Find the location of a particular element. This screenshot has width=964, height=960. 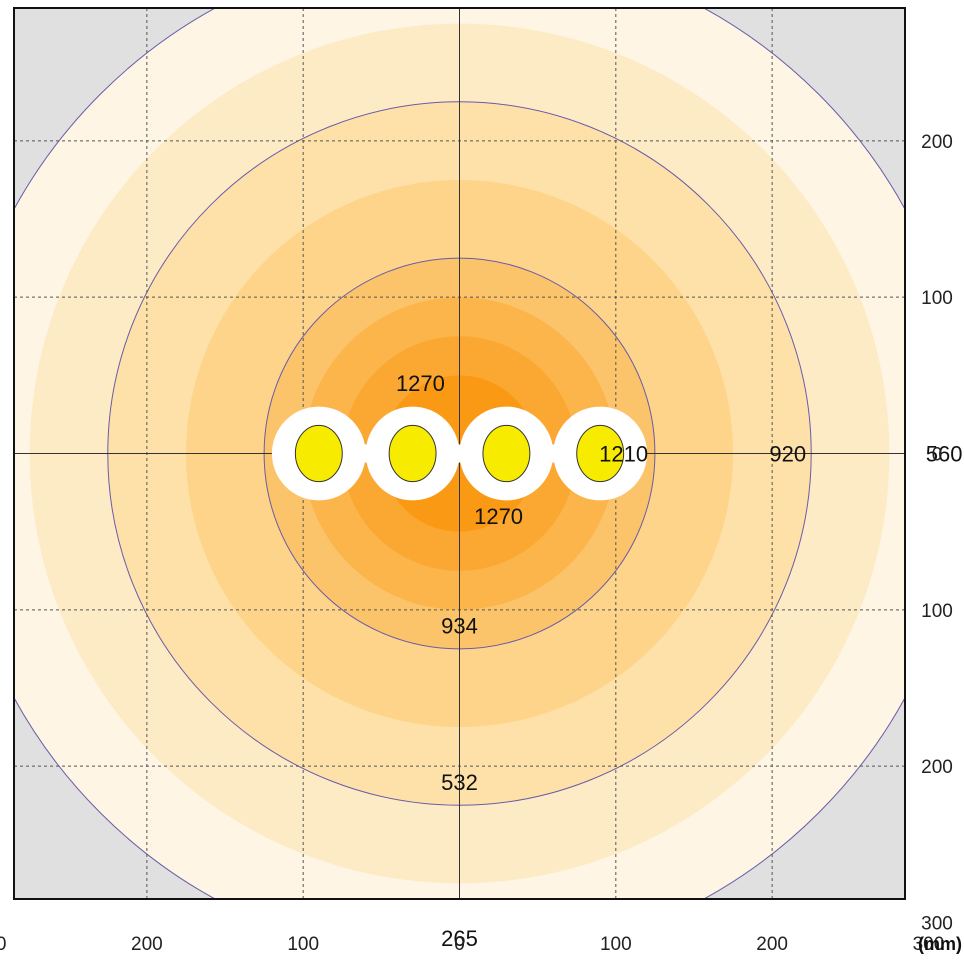

unit-label: (mm) is located at coordinates (940, 944).